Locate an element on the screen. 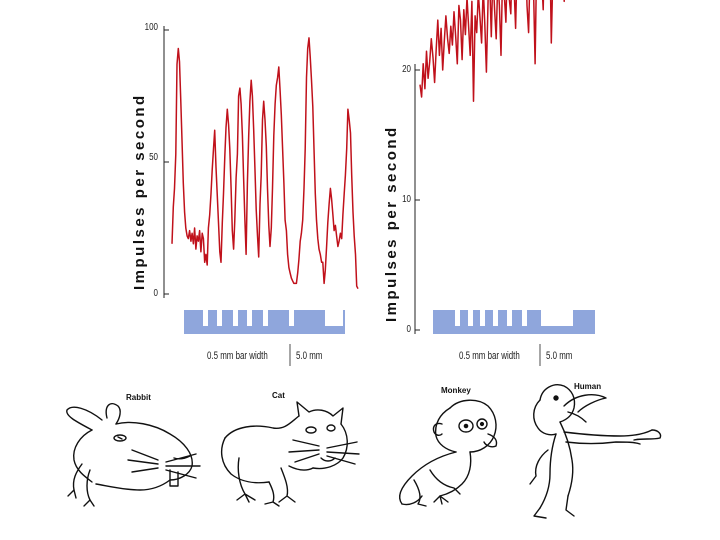 The height and width of the screenshot is (540, 720). left-tick-100: 100 is located at coordinates (151, 27).